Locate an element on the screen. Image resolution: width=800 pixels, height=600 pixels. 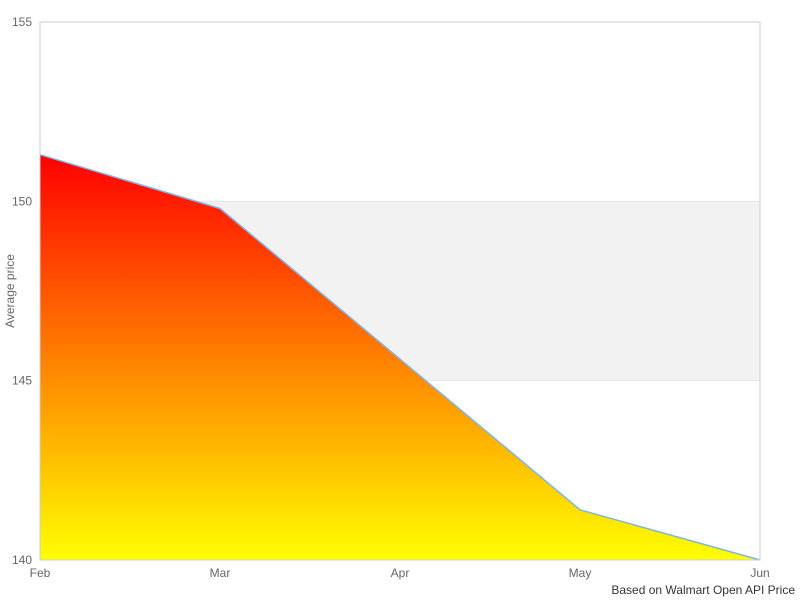
y-tick-label-150: 150 is located at coordinates (22, 201).